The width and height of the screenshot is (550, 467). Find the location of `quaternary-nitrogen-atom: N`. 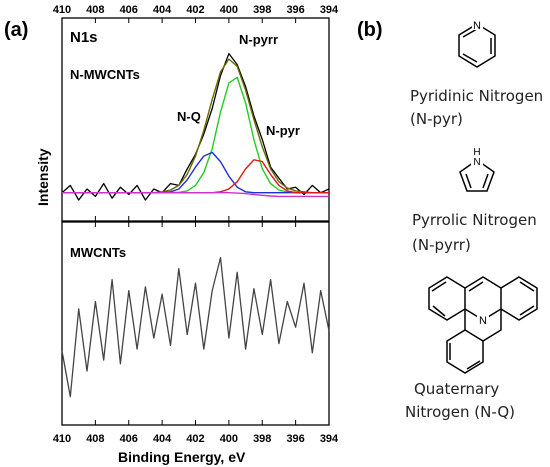

quaternary-nitrogen-atom: N is located at coordinates (483, 321).